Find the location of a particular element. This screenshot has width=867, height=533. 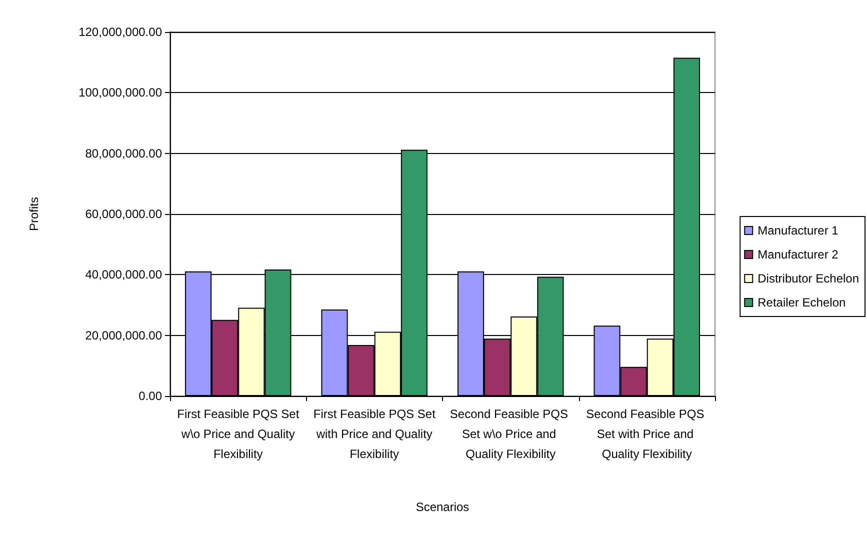

x-tick-label: First Feasible PQS Set w\o Price and Quality Flexibility is located at coordinates (238, 434).